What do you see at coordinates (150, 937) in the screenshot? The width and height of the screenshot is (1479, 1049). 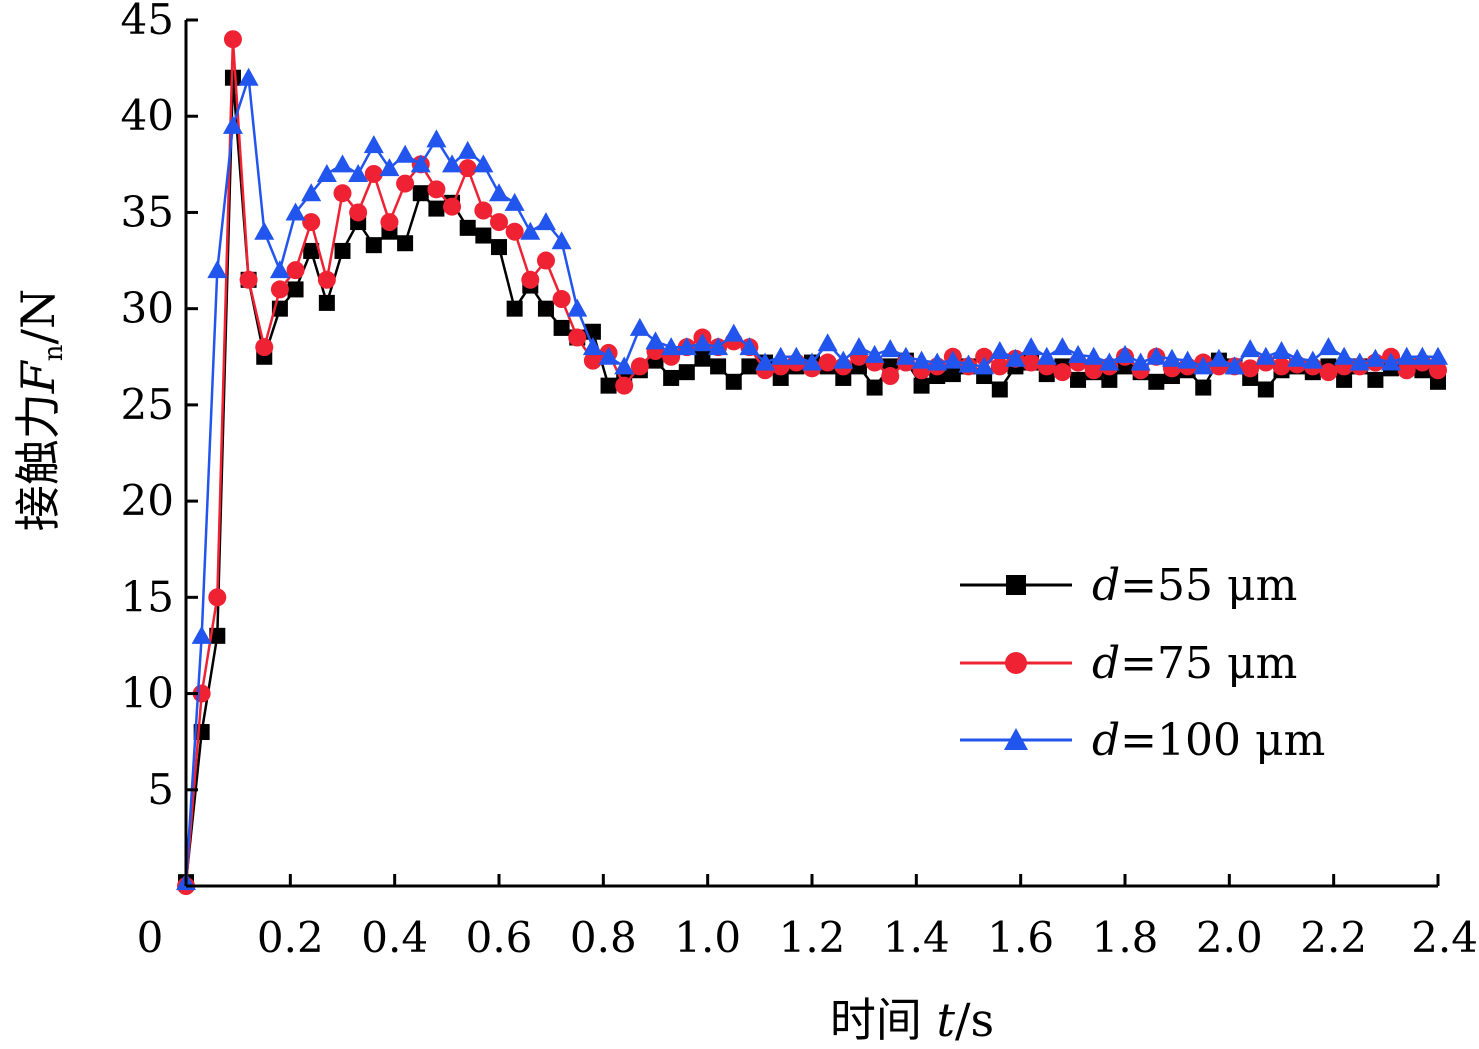 I see `x-origin-label: 0` at bounding box center [150, 937].